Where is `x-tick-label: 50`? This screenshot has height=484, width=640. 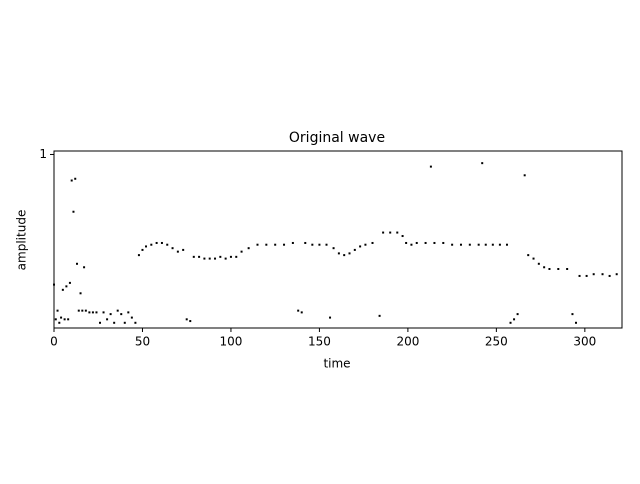
x-tick-label: 50 is located at coordinates (142, 342).